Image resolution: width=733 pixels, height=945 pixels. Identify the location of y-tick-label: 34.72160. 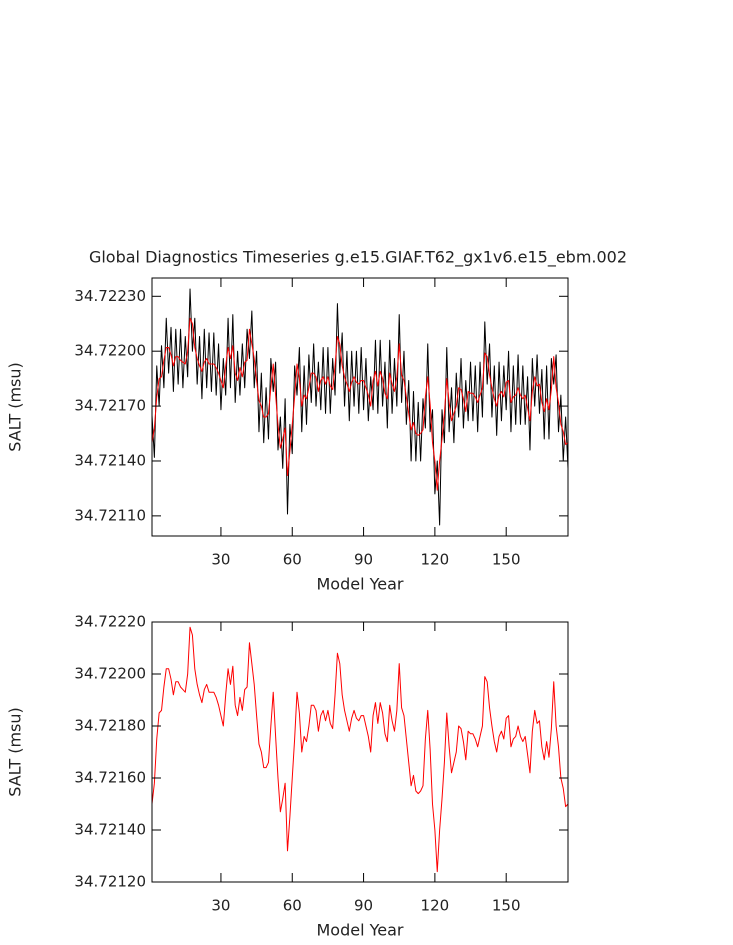
(110, 778).